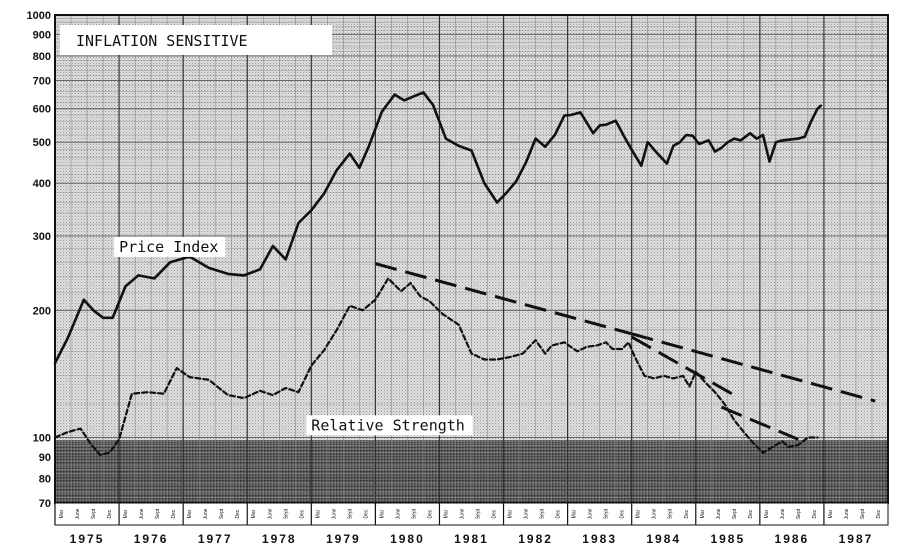 The width and height of the screenshot is (912, 558). Describe the element at coordinates (151, 539) in the screenshot. I see `year-label: 1976` at that location.